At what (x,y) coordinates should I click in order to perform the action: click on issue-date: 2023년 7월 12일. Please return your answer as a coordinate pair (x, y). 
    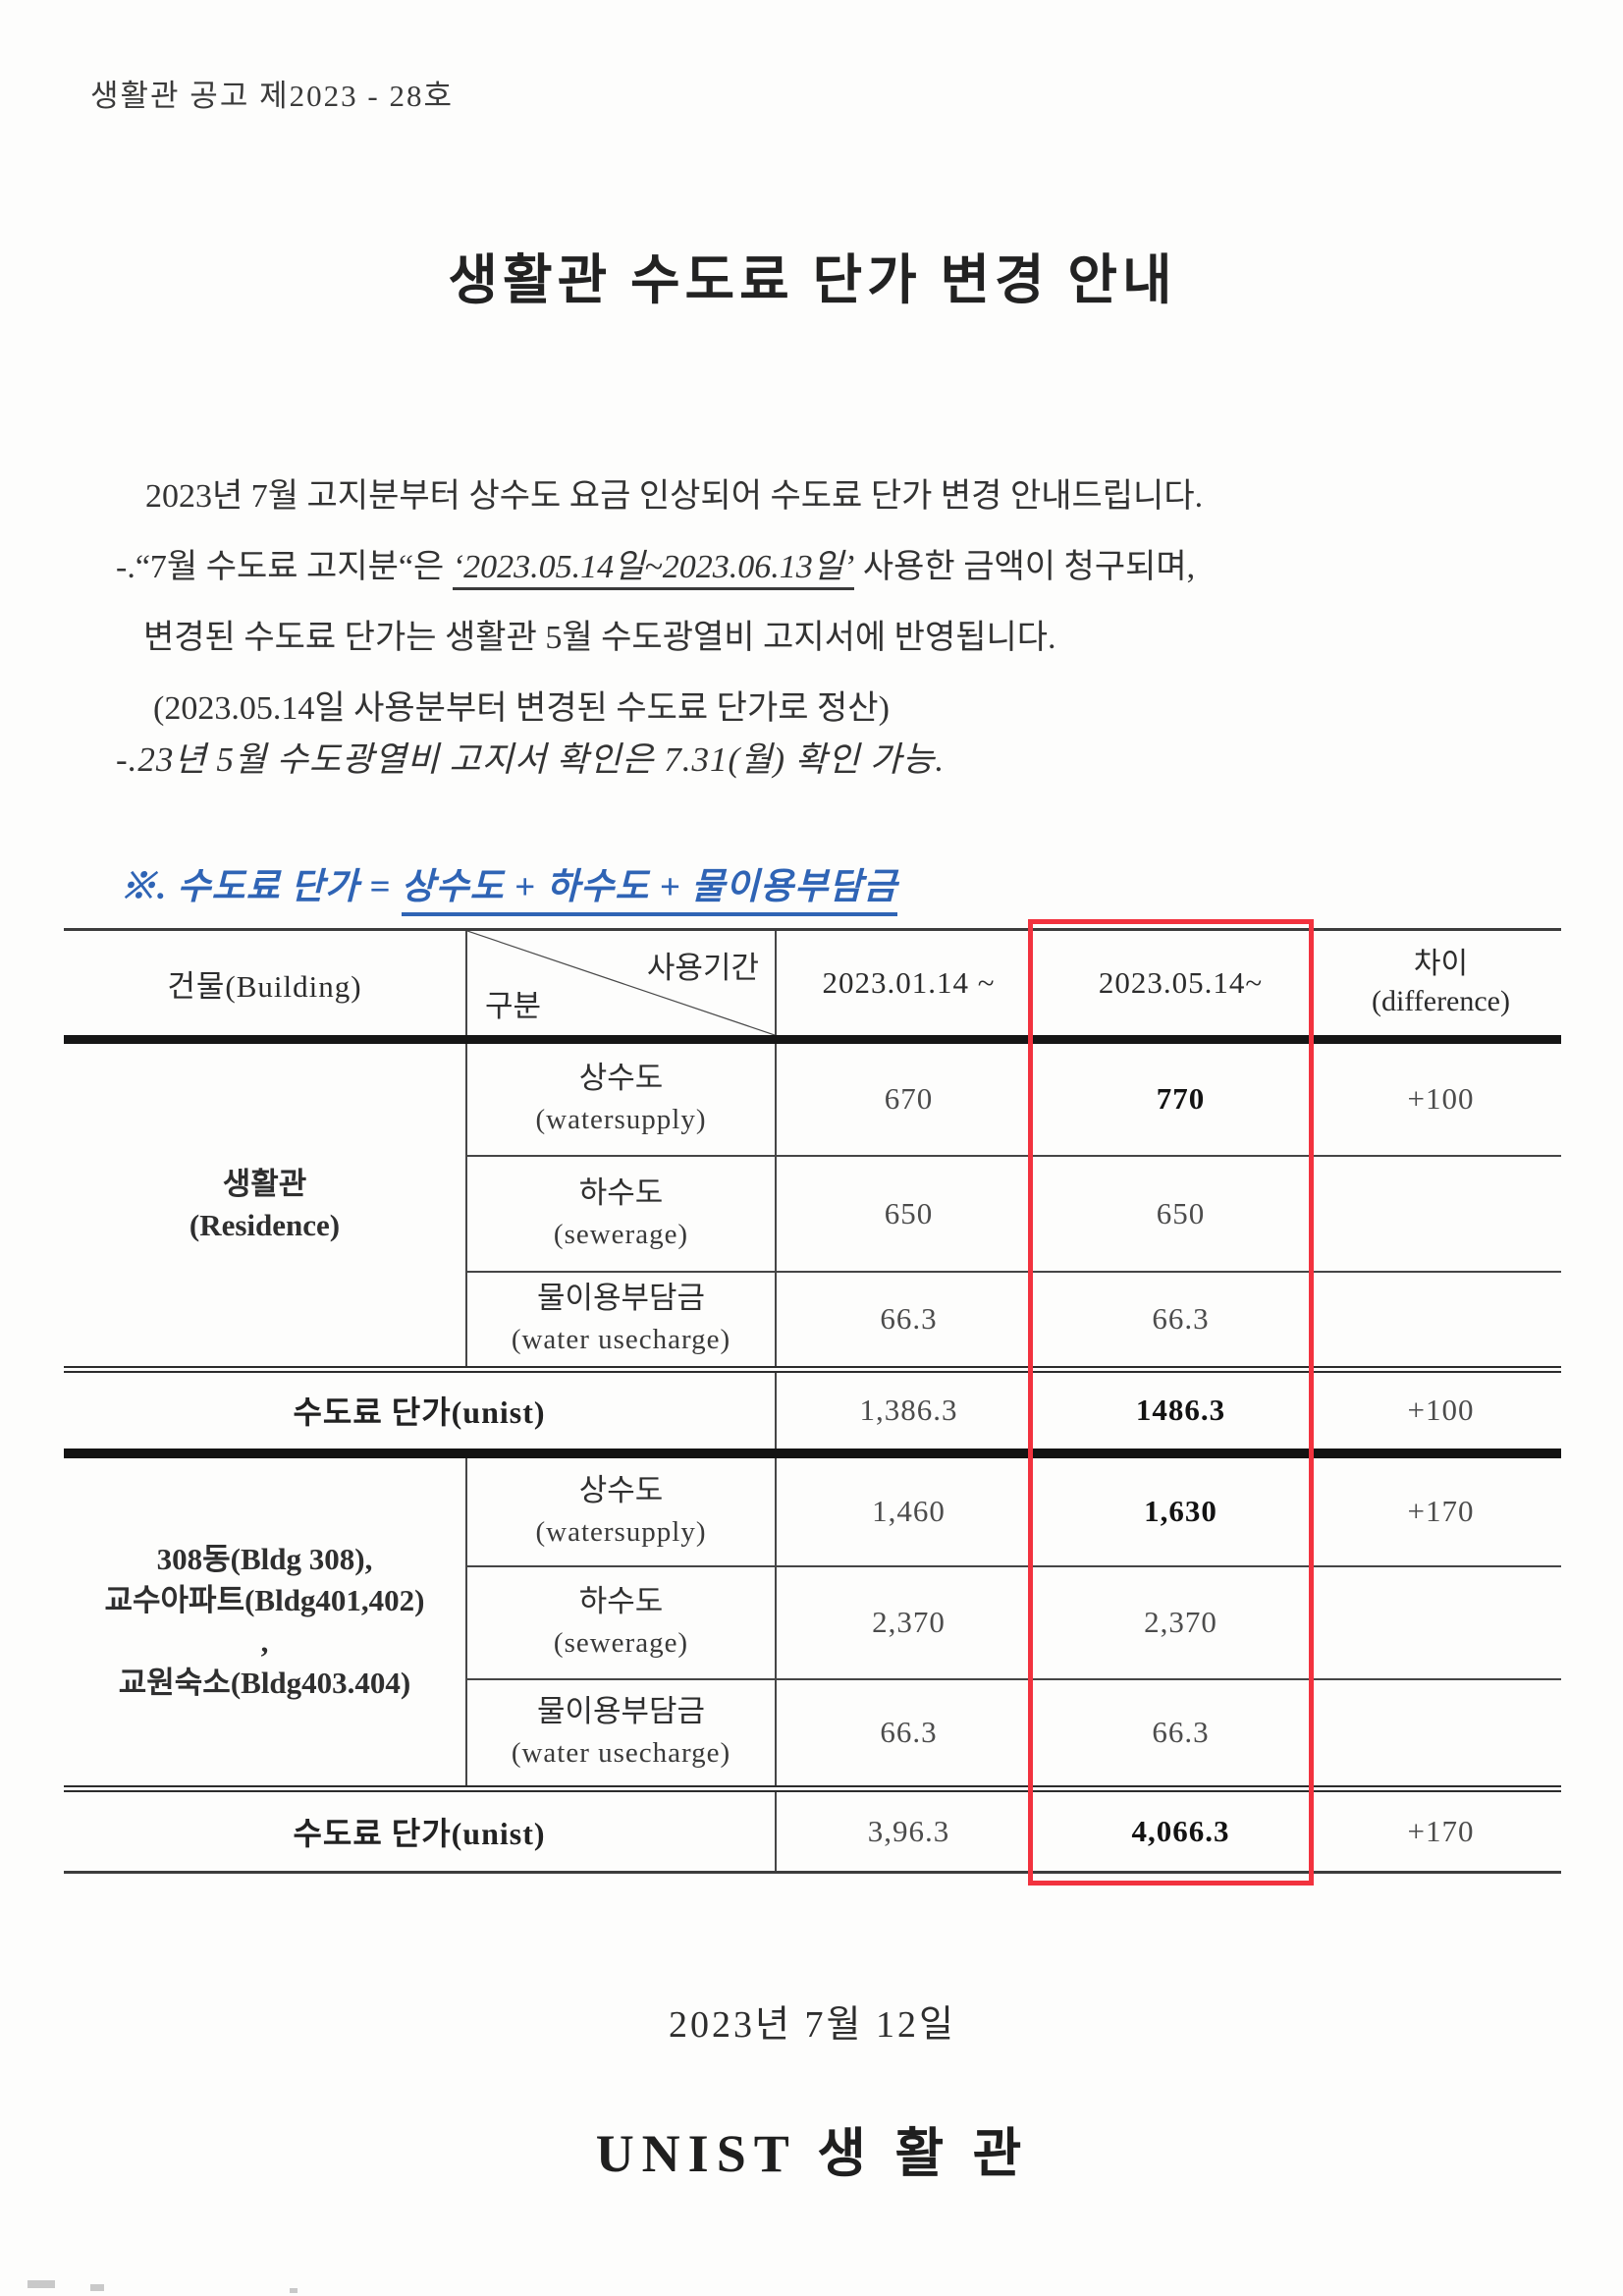
    Looking at the image, I should click on (812, 2025).